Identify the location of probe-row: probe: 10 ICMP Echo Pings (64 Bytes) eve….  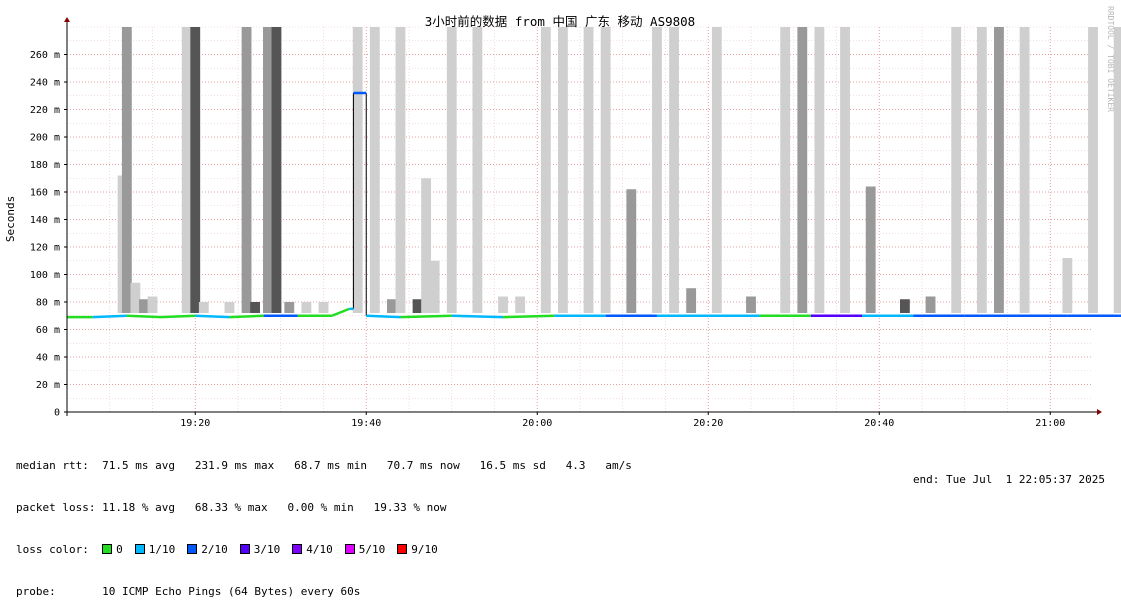
(324, 592).